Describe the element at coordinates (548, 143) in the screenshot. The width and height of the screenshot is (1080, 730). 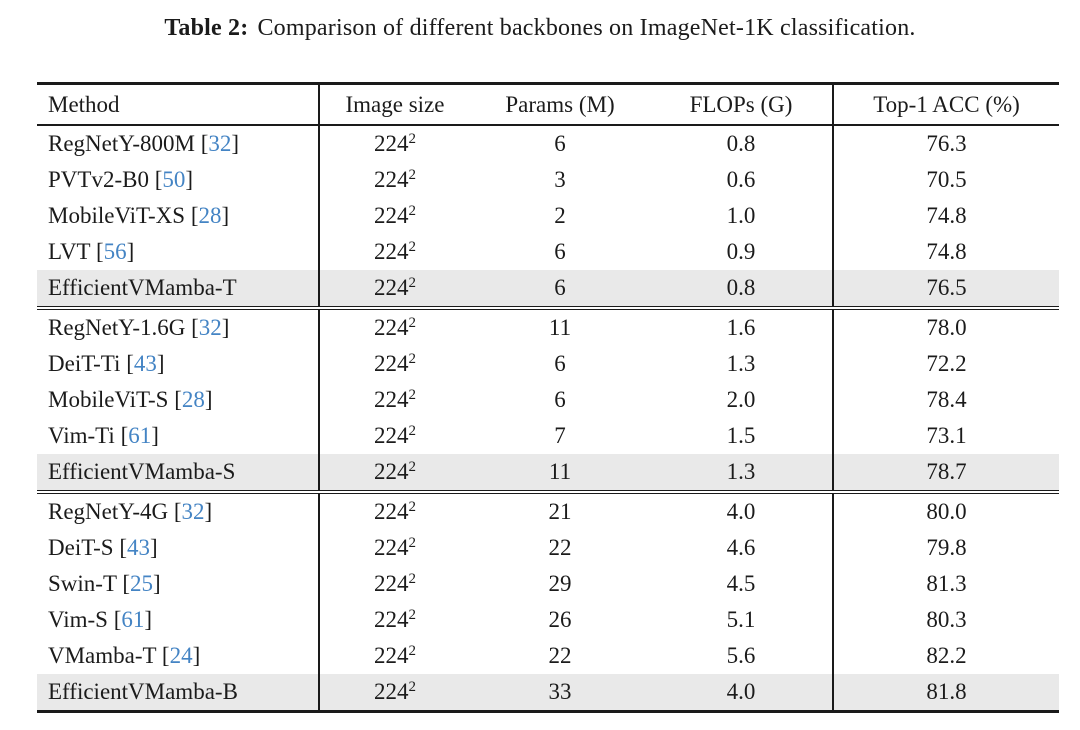
I see `table-row: RegNetY-800M [32] 2242 6 0.8 76.3` at that location.